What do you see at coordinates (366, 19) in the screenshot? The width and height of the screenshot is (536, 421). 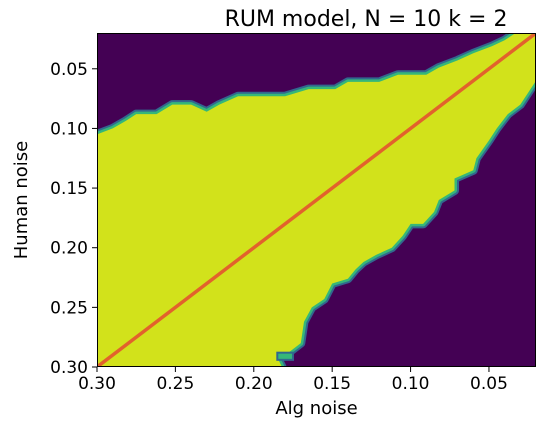 I see `chart-title: RUM model, N = 10 k = 2` at bounding box center [366, 19].